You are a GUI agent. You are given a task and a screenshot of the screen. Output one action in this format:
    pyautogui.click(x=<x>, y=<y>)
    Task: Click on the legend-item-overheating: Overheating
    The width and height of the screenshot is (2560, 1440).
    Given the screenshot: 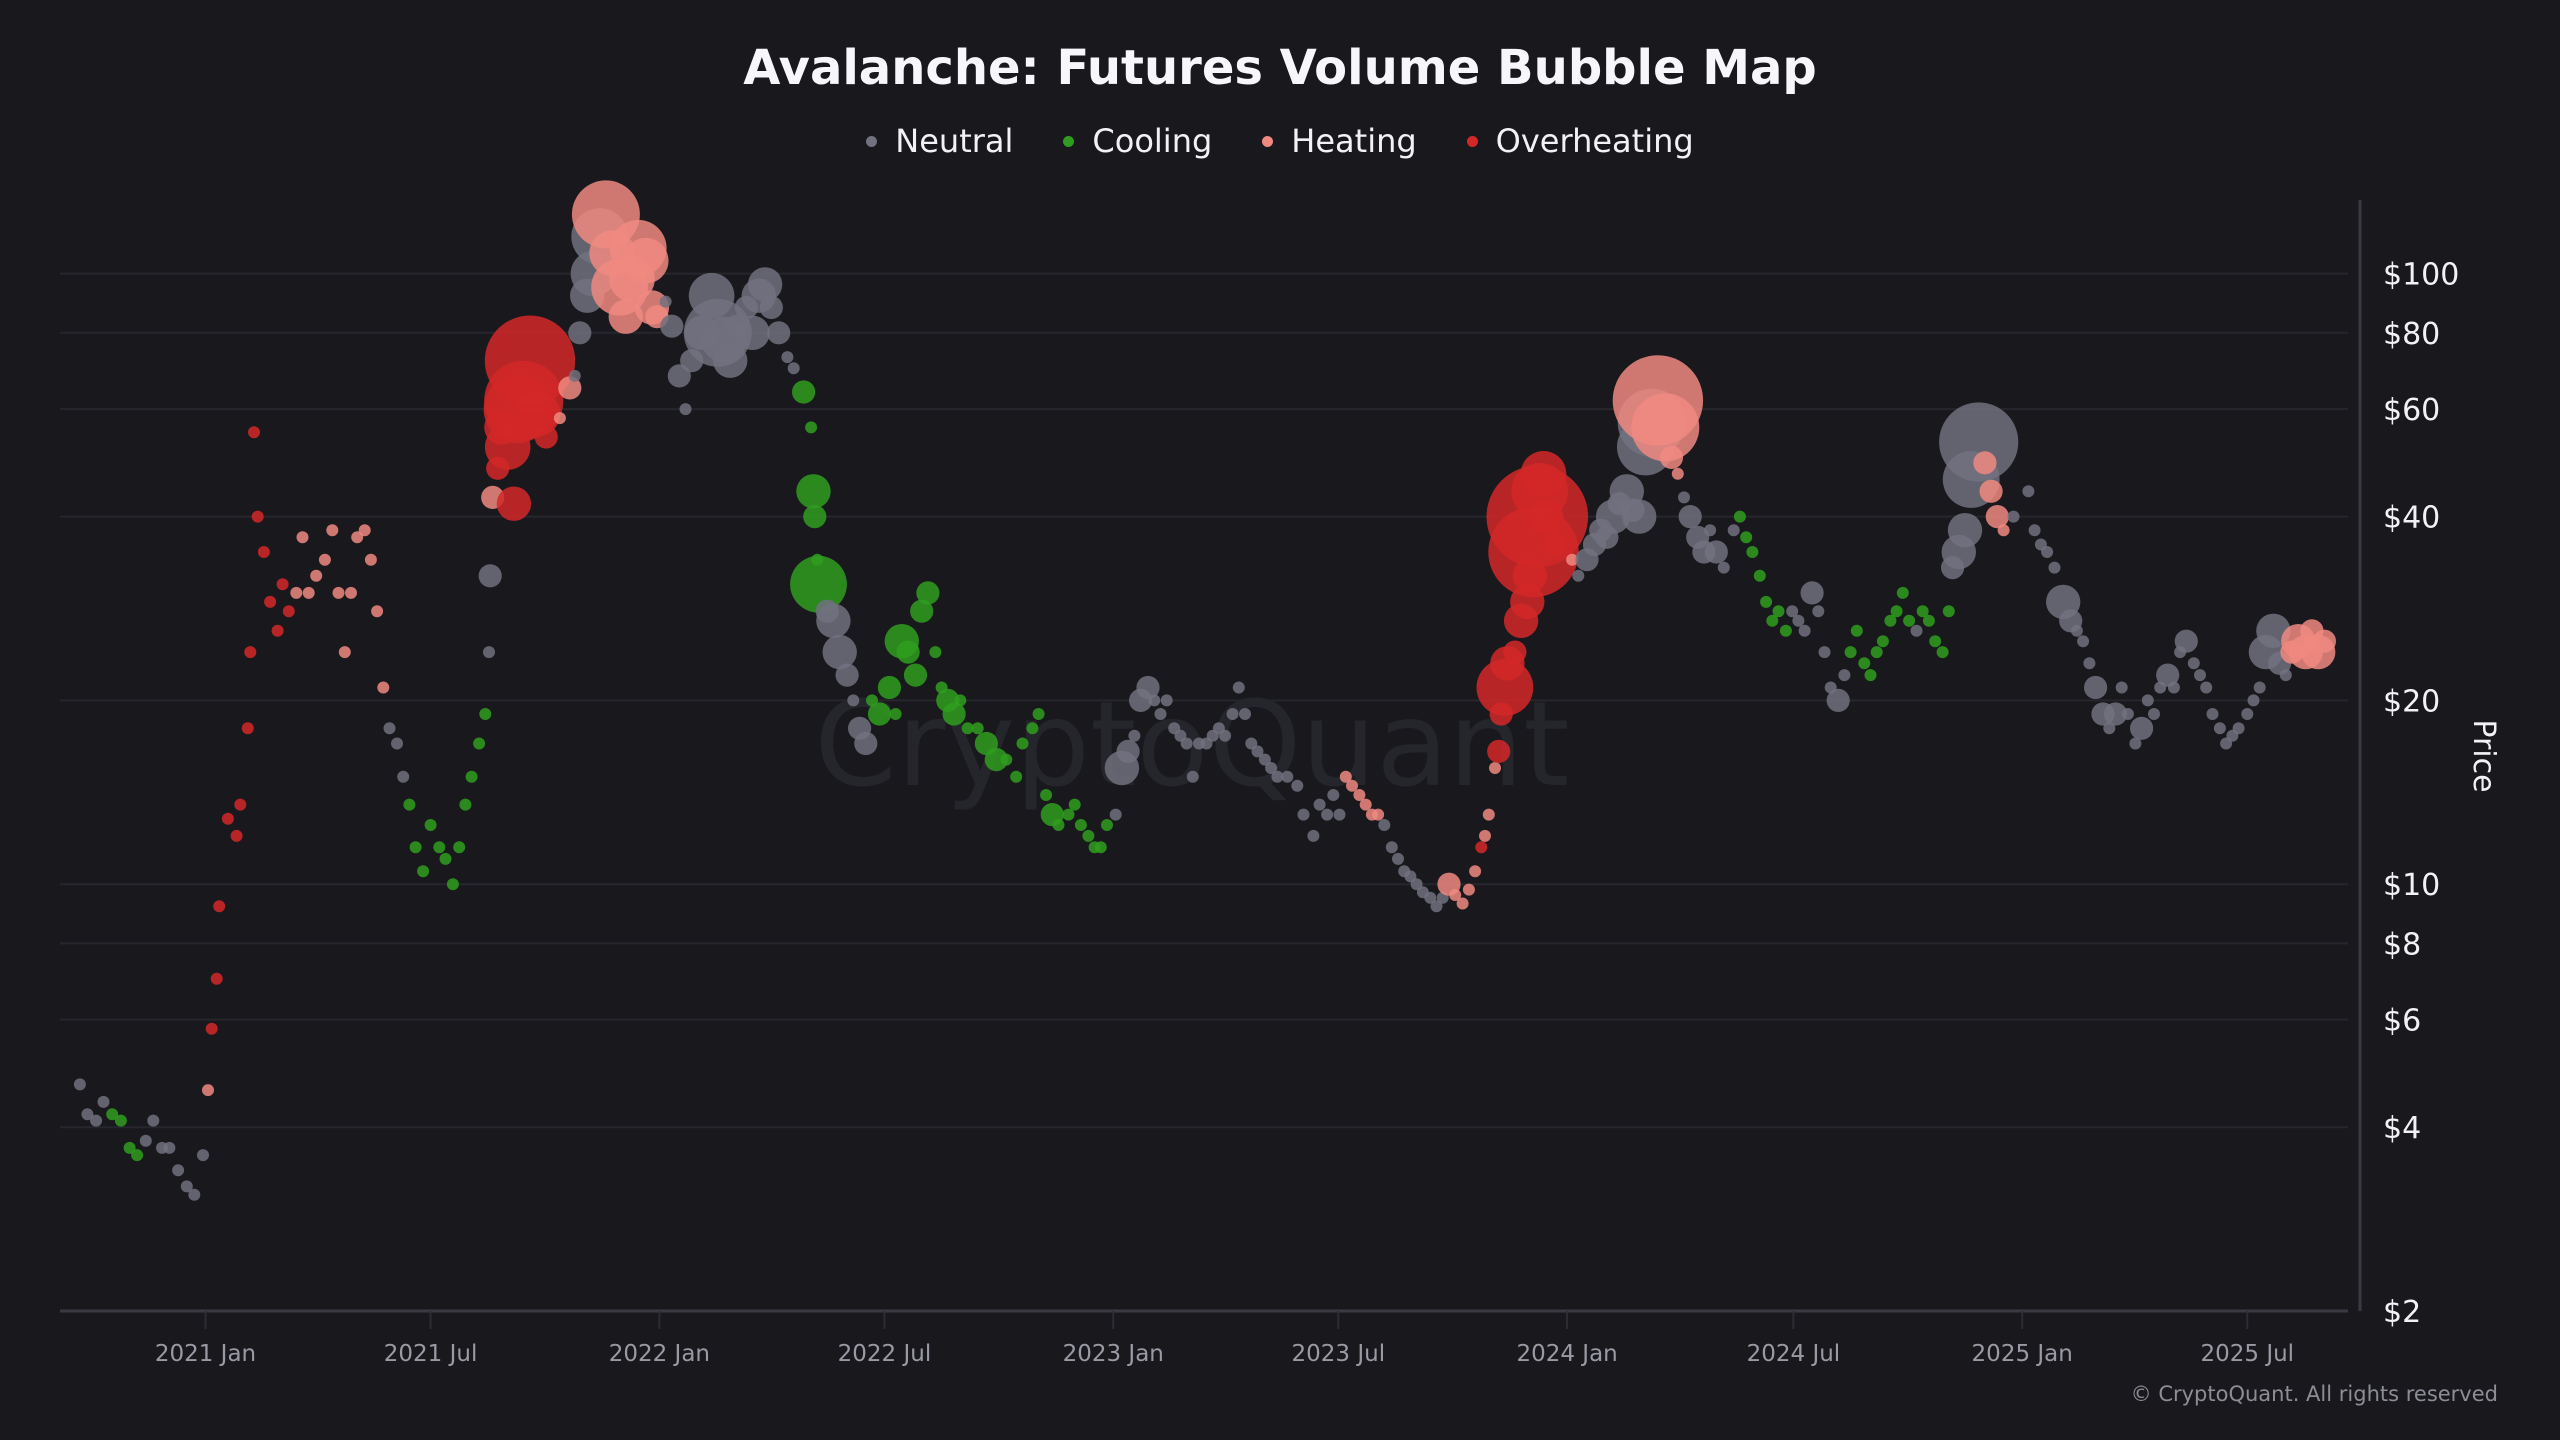 What is the action you would take?
    pyautogui.click(x=1580, y=141)
    